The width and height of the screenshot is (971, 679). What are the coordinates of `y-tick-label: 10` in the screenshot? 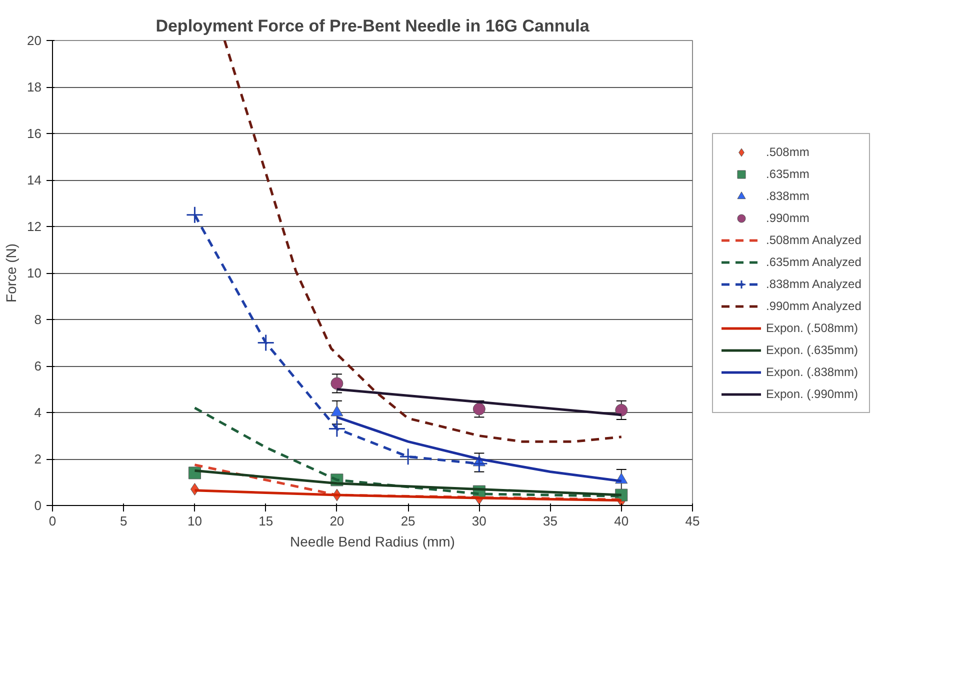 It's located at (34, 273).